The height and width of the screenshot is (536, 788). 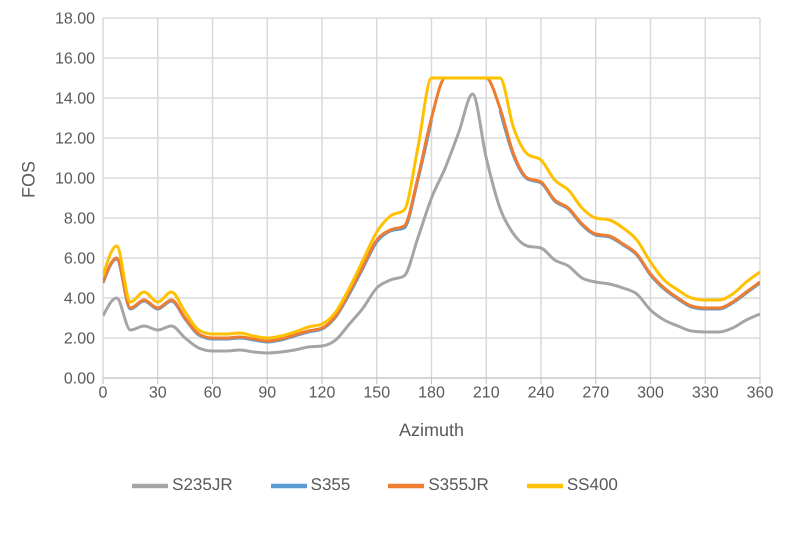 I want to click on x-tick-label: 30, so click(x=157, y=393).